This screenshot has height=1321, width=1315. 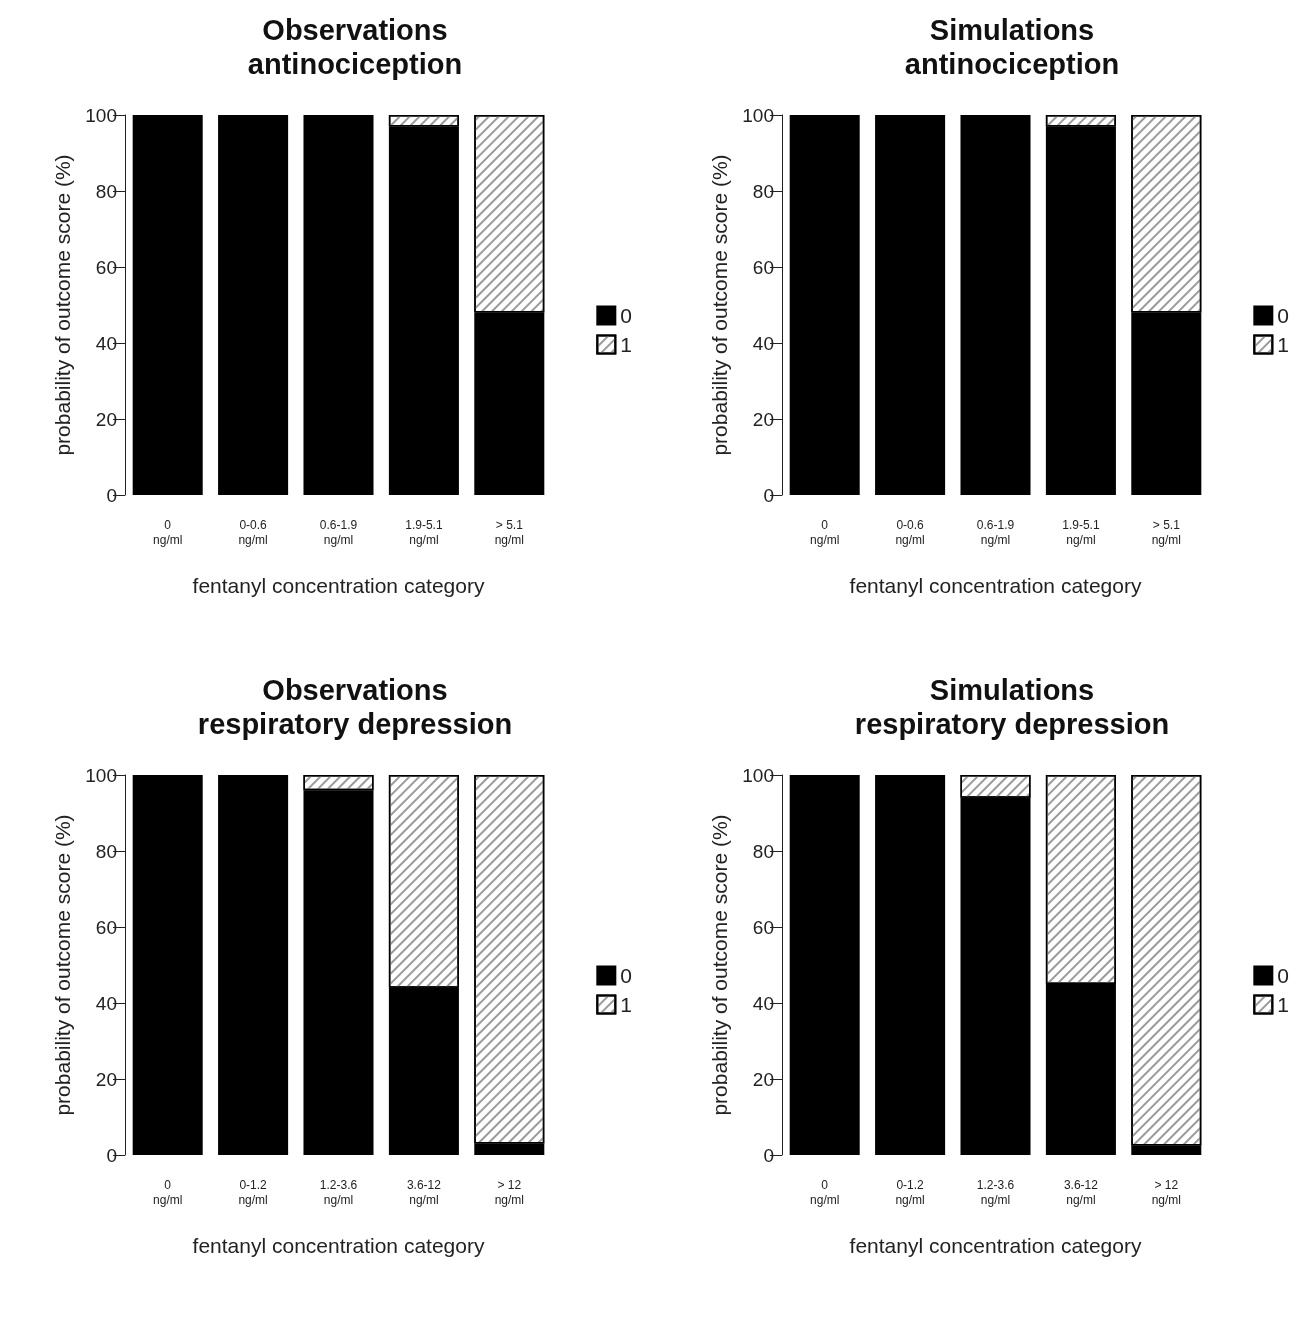 I want to click on chart-title: Observations antinociception, so click(x=355, y=47).